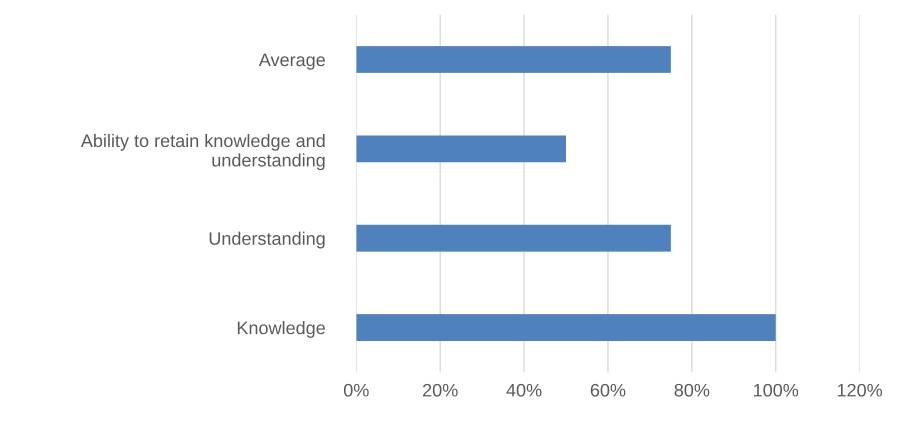 This screenshot has width=902, height=423. I want to click on x-tick-label: 60%, so click(608, 390).